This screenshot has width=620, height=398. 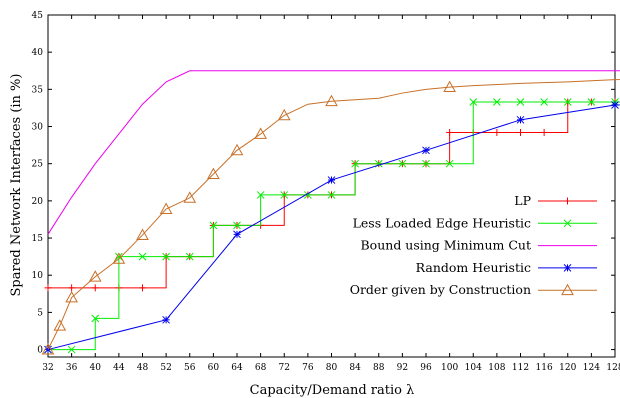 I want to click on legend-marker-random-heuristic, so click(x=567, y=268).